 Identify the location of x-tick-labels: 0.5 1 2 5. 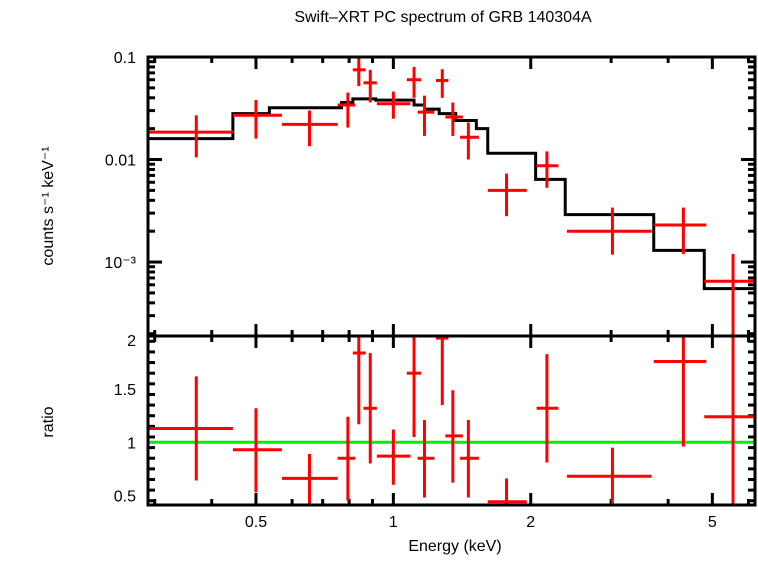
(481, 522).